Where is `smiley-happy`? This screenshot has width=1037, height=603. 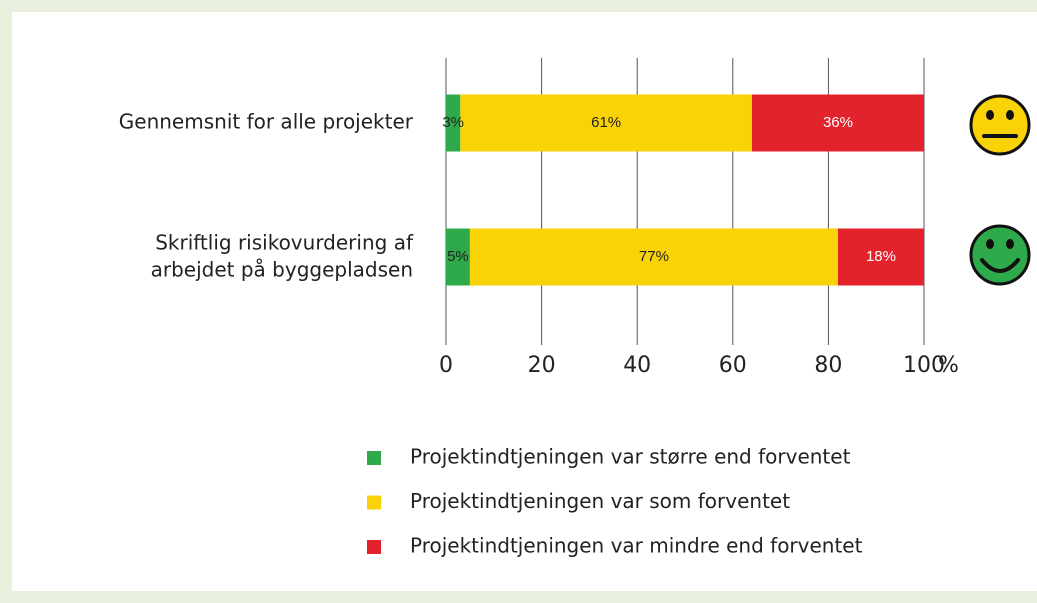
smiley-happy is located at coordinates (1000, 255).